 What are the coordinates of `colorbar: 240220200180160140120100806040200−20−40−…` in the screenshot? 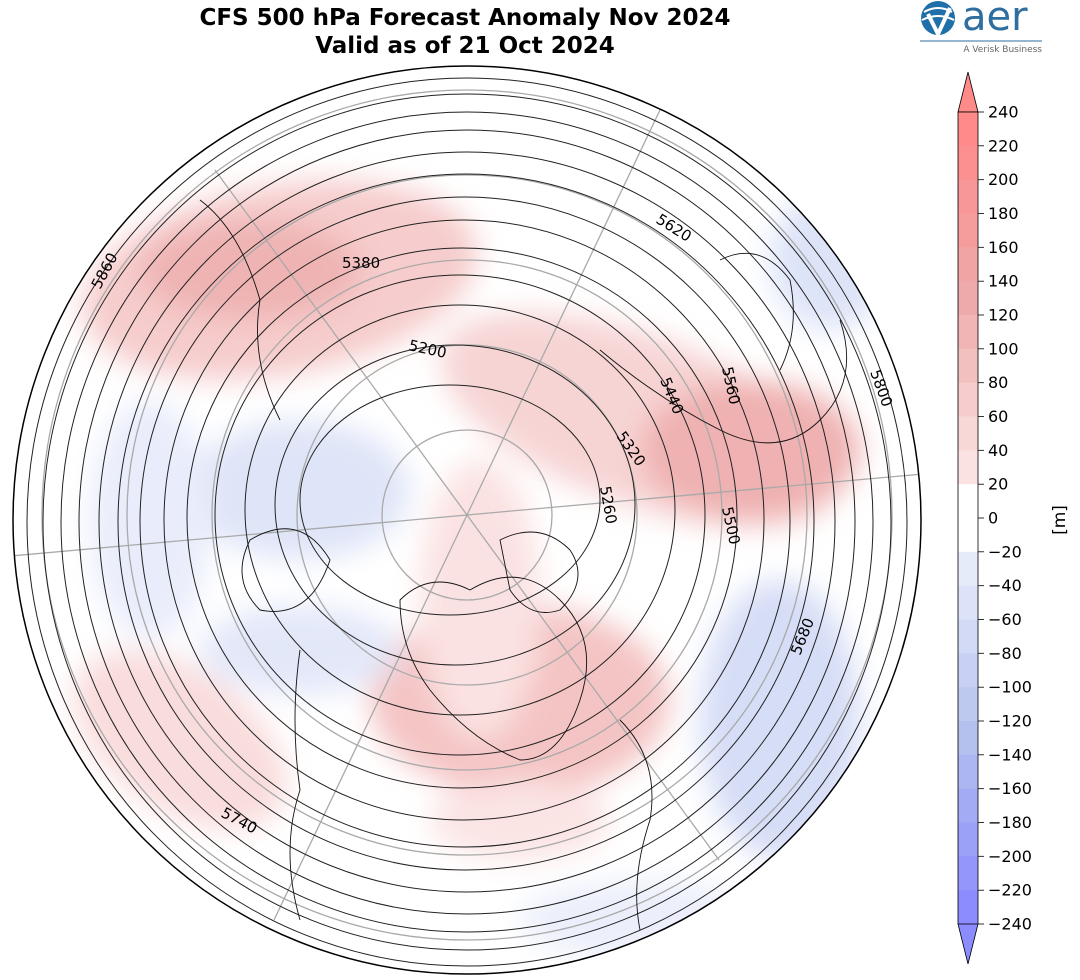 It's located at (1013, 518).